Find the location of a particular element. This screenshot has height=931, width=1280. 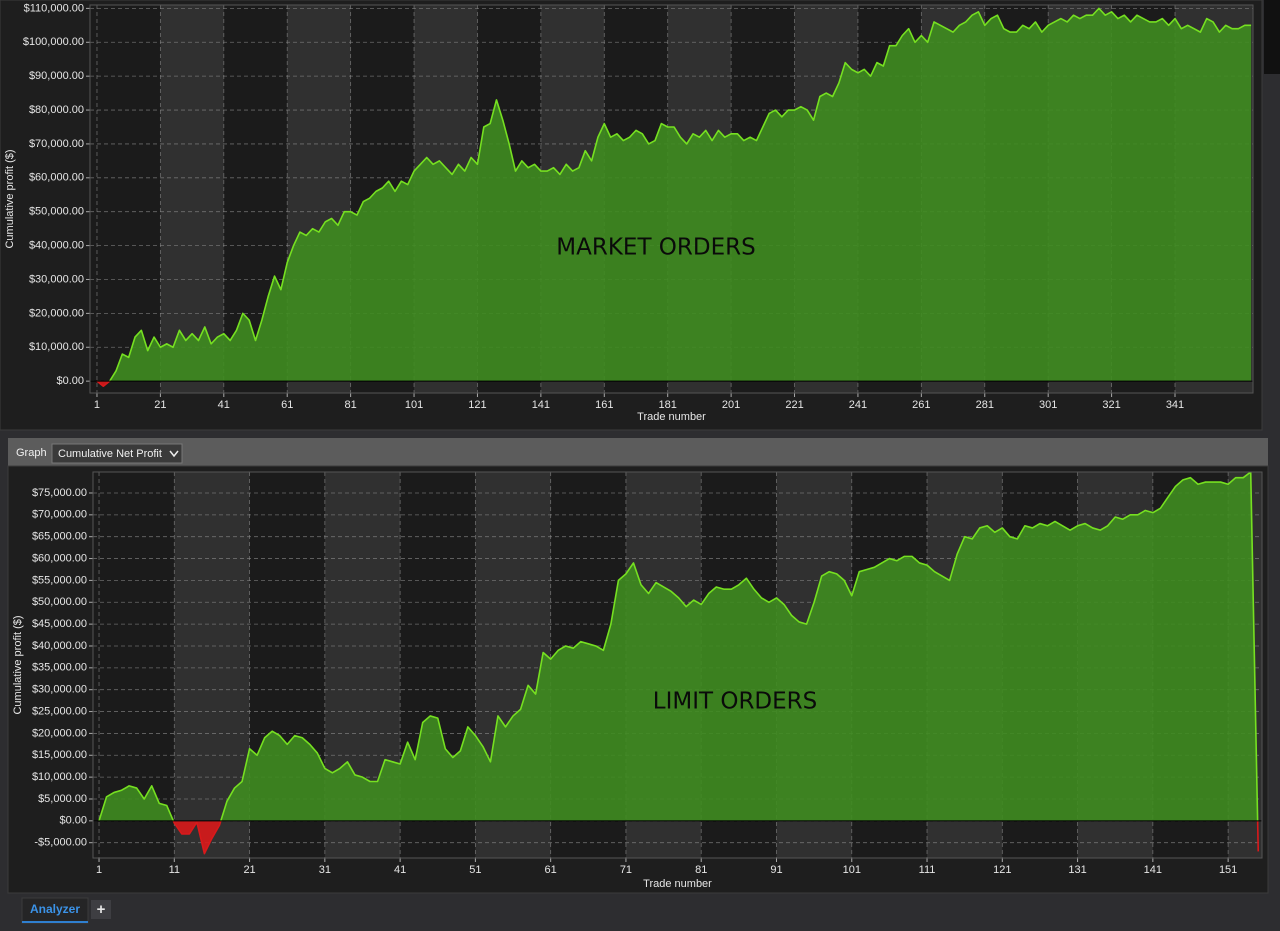

x-tick-label: 341 is located at coordinates (1175, 405).